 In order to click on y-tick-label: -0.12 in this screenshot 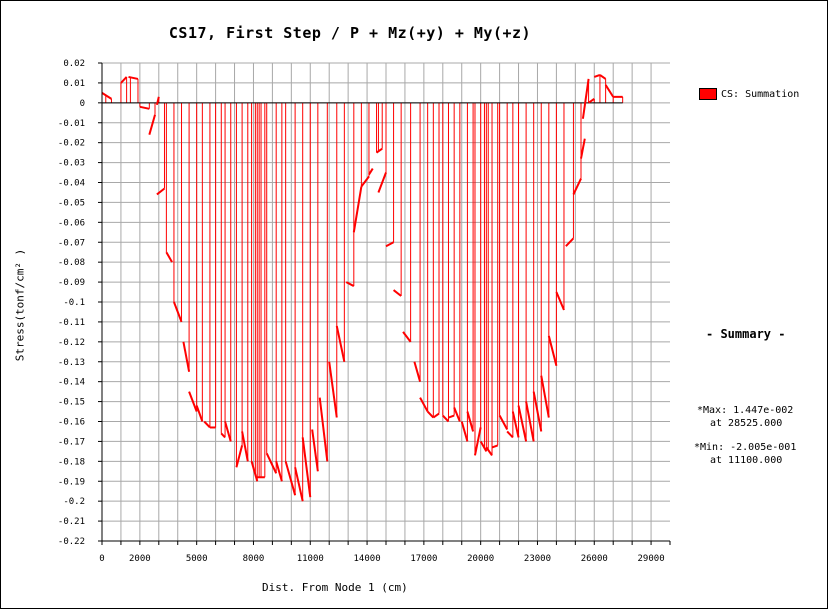, I will do `click(71, 343)`.